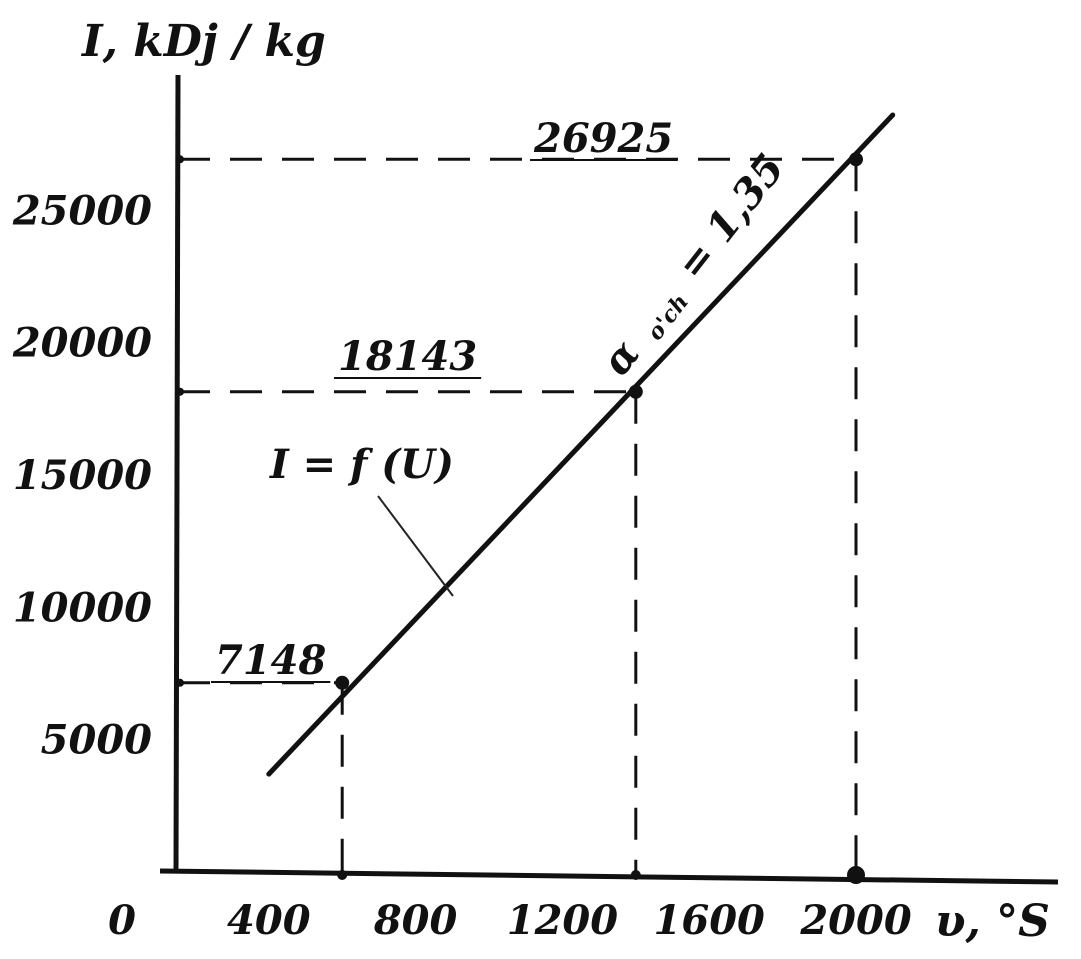 The width and height of the screenshot is (1081, 959). What do you see at coordinates (269, 920) in the screenshot?
I see `x-tick-label-0: 400` at bounding box center [269, 920].